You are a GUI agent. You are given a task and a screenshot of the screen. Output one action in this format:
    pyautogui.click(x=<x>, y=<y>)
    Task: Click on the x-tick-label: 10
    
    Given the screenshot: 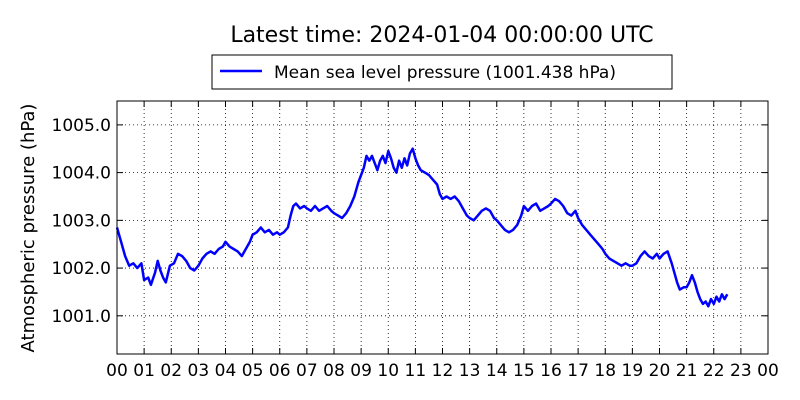 What is the action you would take?
    pyautogui.click(x=388, y=371)
    